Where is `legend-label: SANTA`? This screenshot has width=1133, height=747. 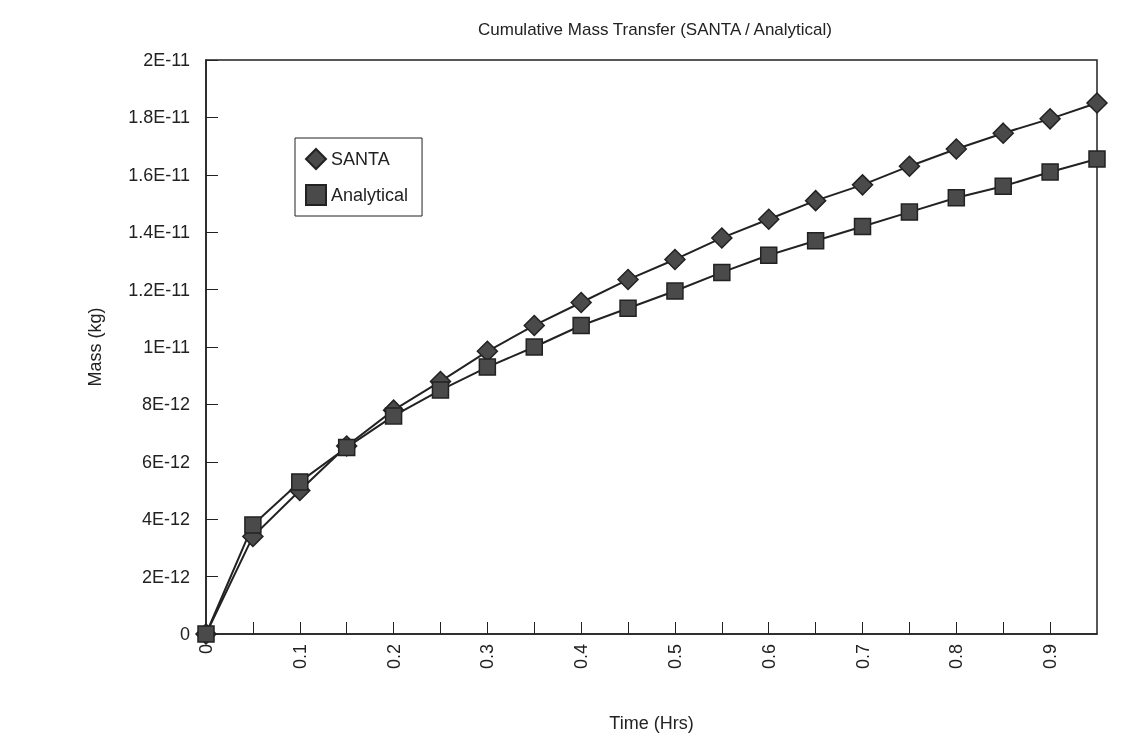
legend-label: SANTA is located at coordinates (360, 159).